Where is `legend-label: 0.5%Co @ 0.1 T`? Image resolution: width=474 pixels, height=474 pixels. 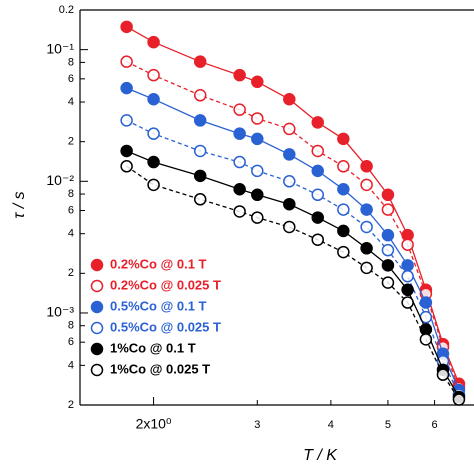
legend-label: 0.5%Co @ 0.1 T is located at coordinates (158, 305).